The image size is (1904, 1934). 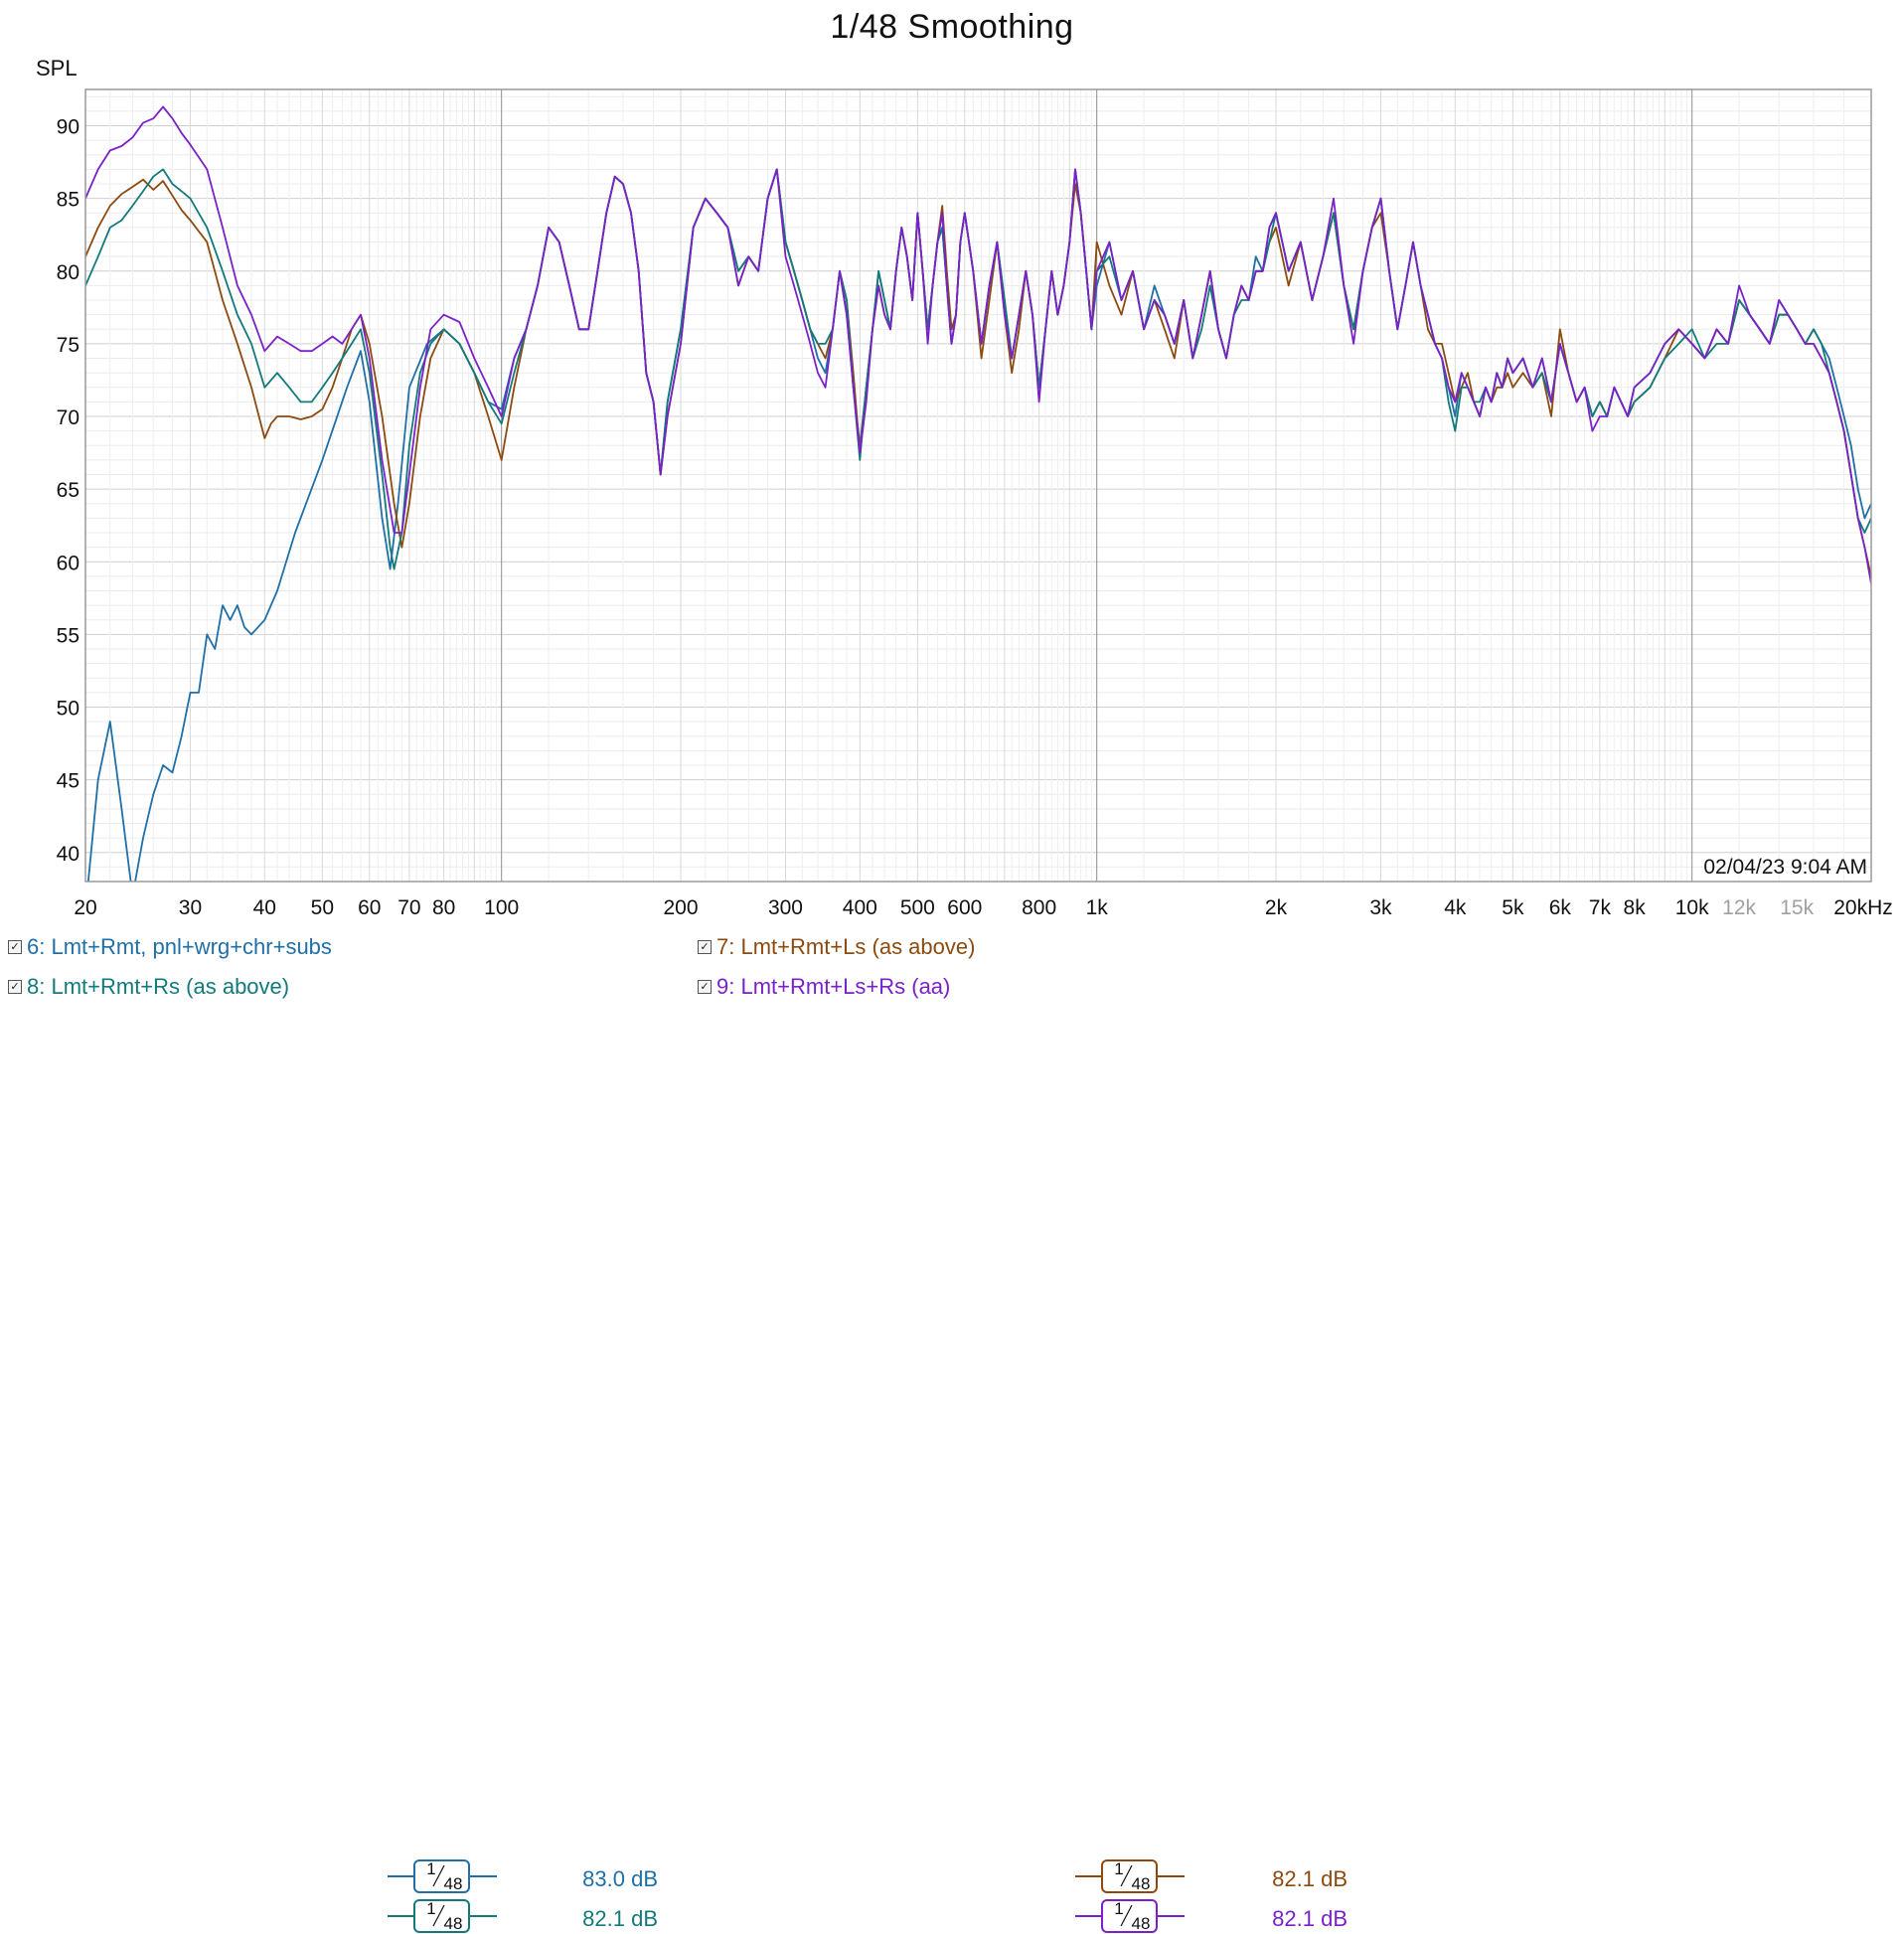 What do you see at coordinates (1863, 907) in the screenshot?
I see `x-tick-label: 20kHz` at bounding box center [1863, 907].